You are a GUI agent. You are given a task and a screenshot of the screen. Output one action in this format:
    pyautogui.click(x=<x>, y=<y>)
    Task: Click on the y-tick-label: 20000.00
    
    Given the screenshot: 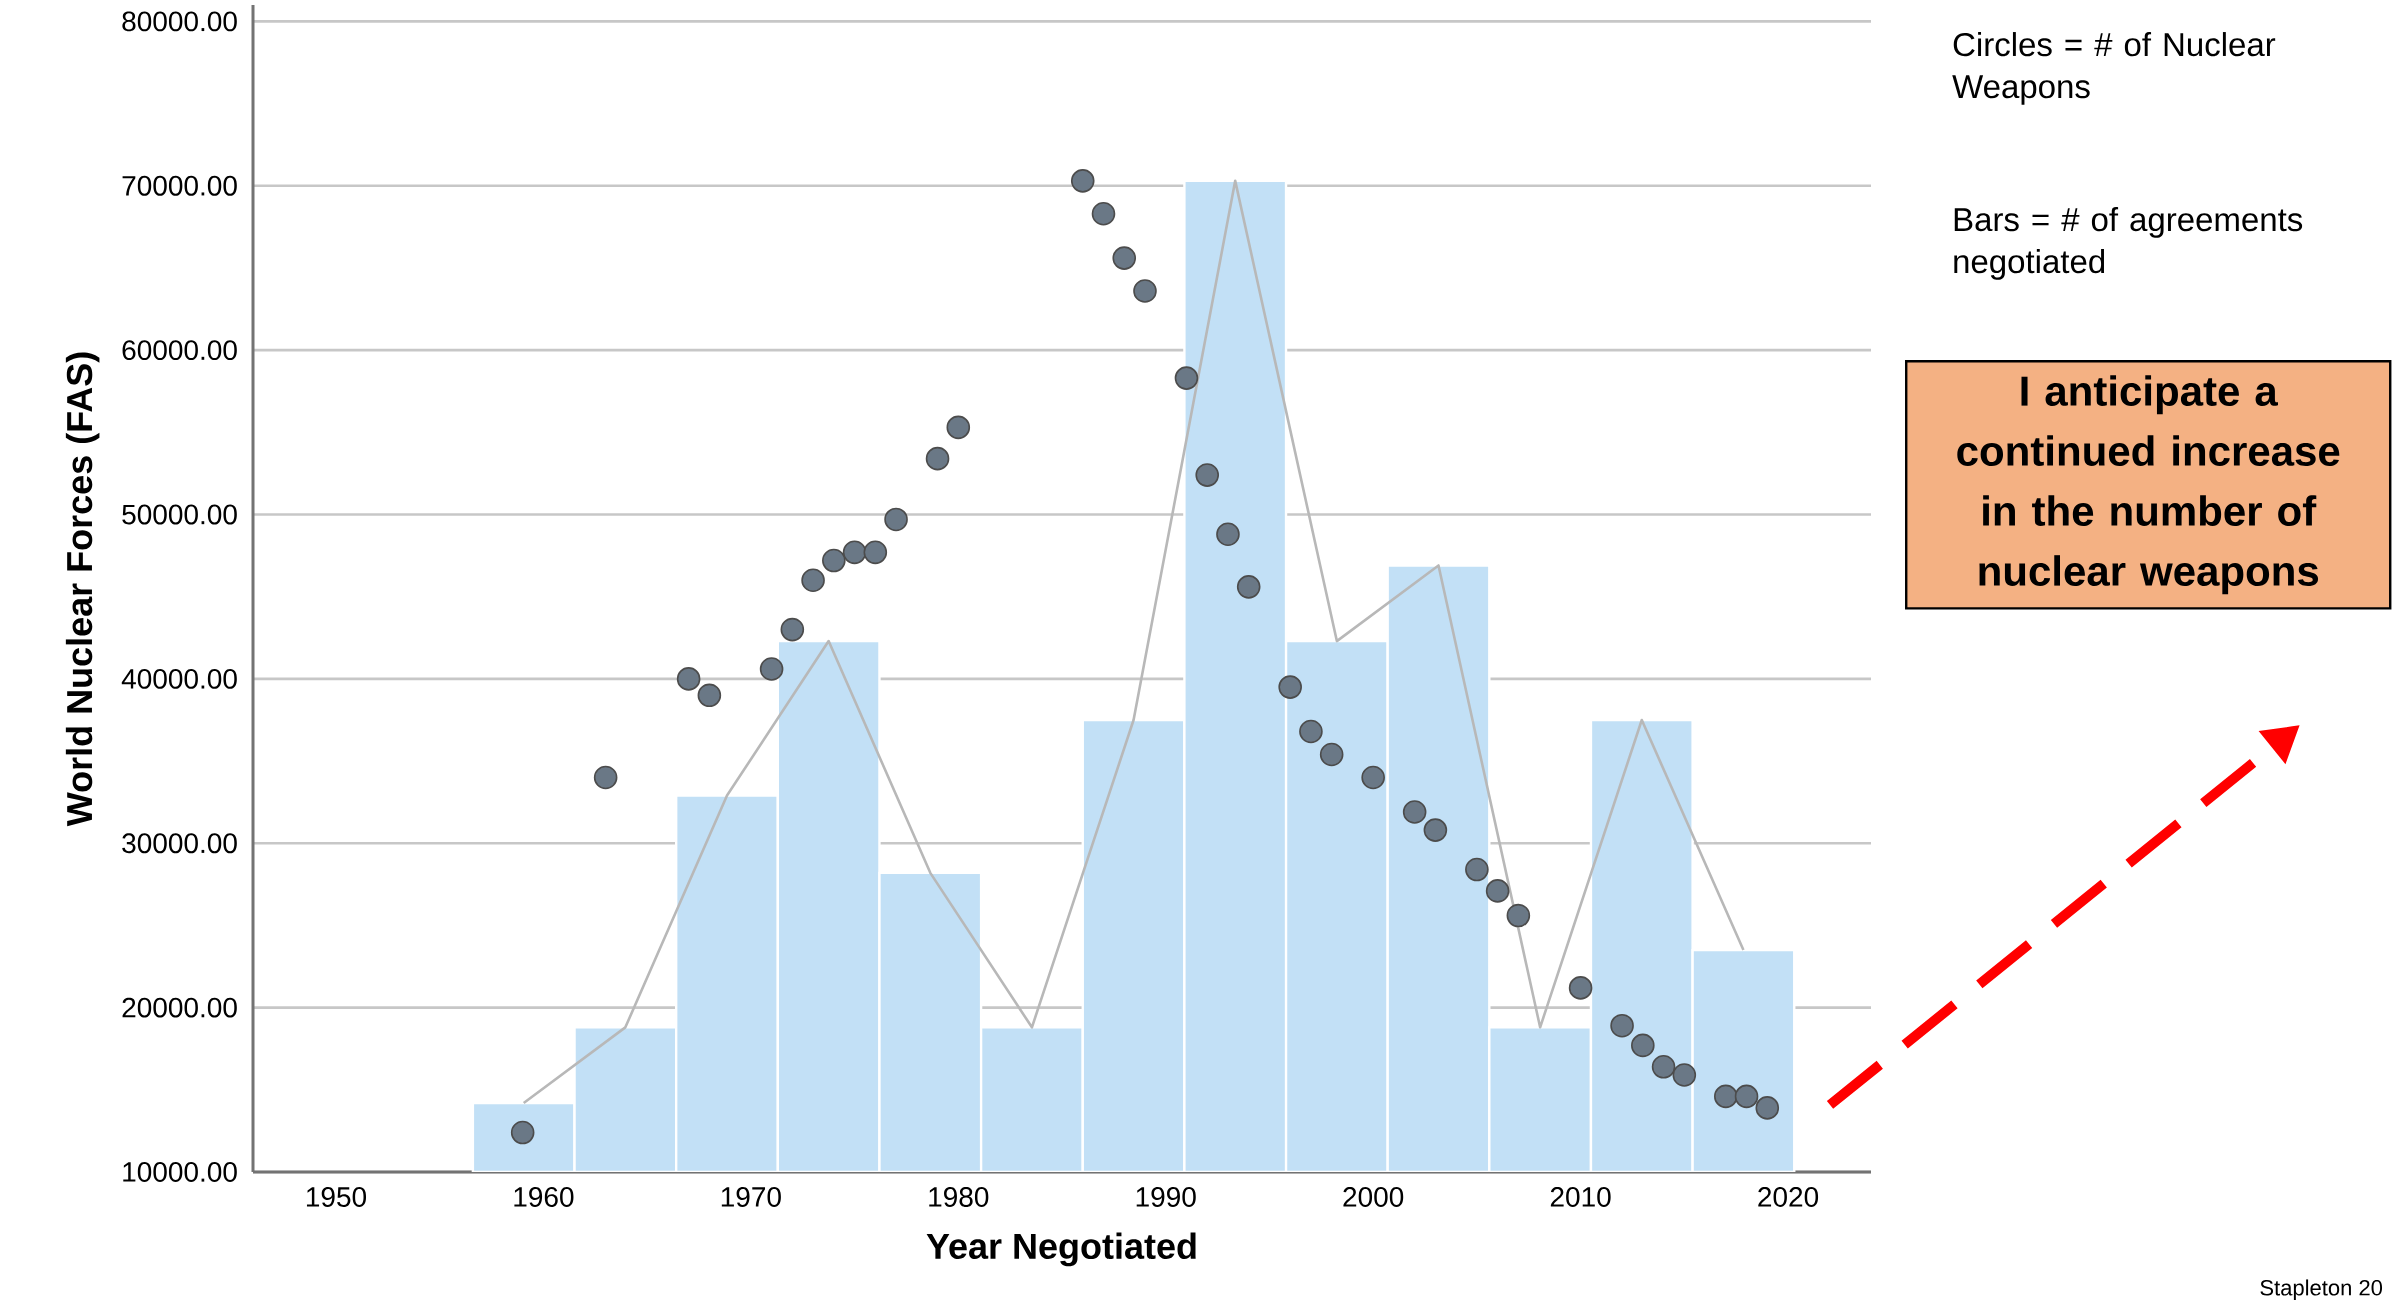 What is the action you would take?
    pyautogui.click(x=179, y=1007)
    